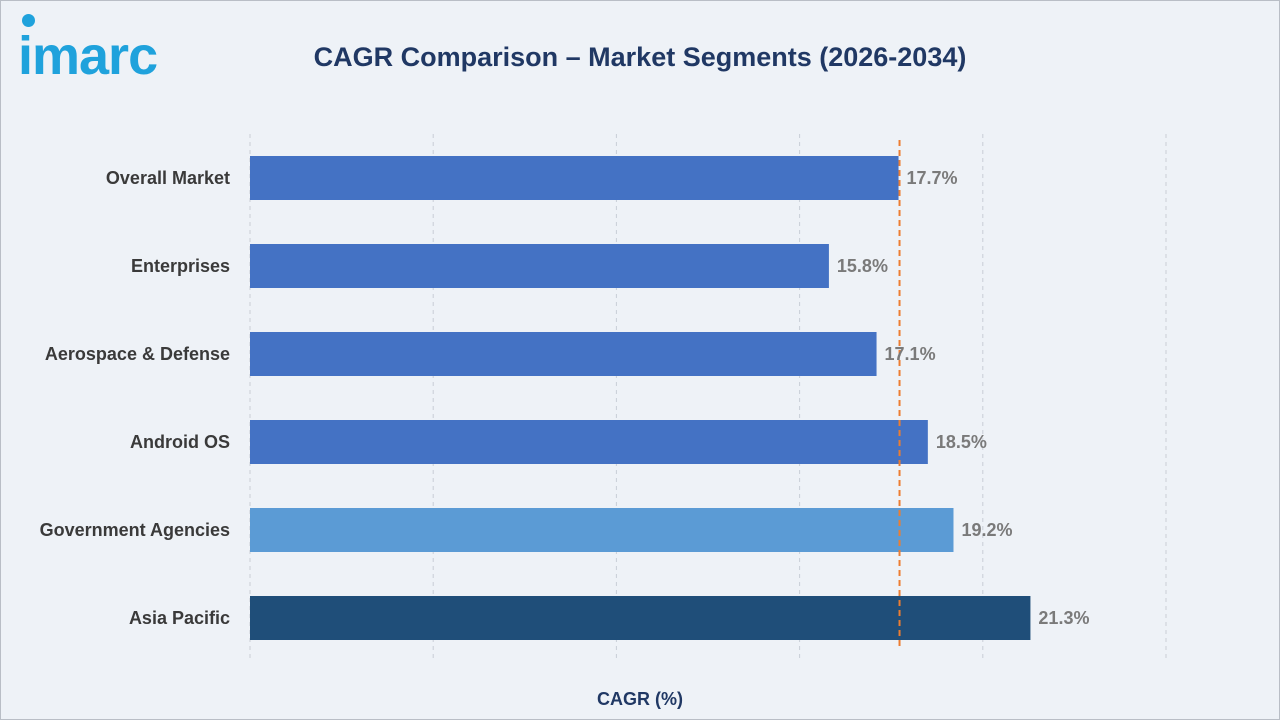 The width and height of the screenshot is (1280, 720). I want to click on category-label: Government Agencies, so click(135, 530).